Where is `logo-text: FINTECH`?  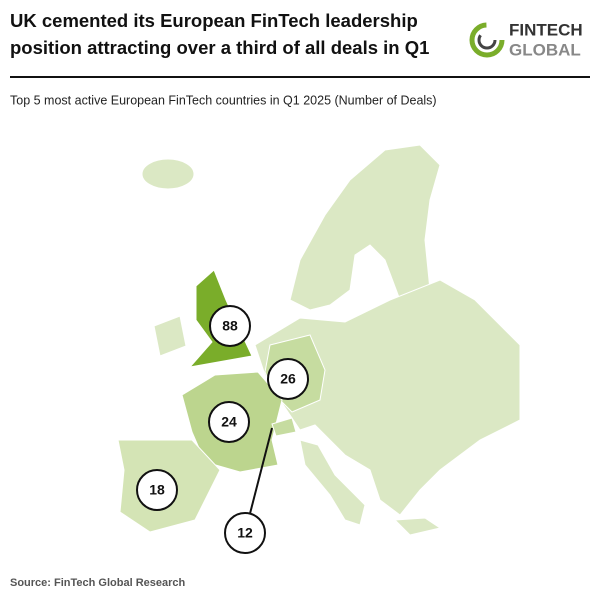
logo-text: FINTECH is located at coordinates (546, 29).